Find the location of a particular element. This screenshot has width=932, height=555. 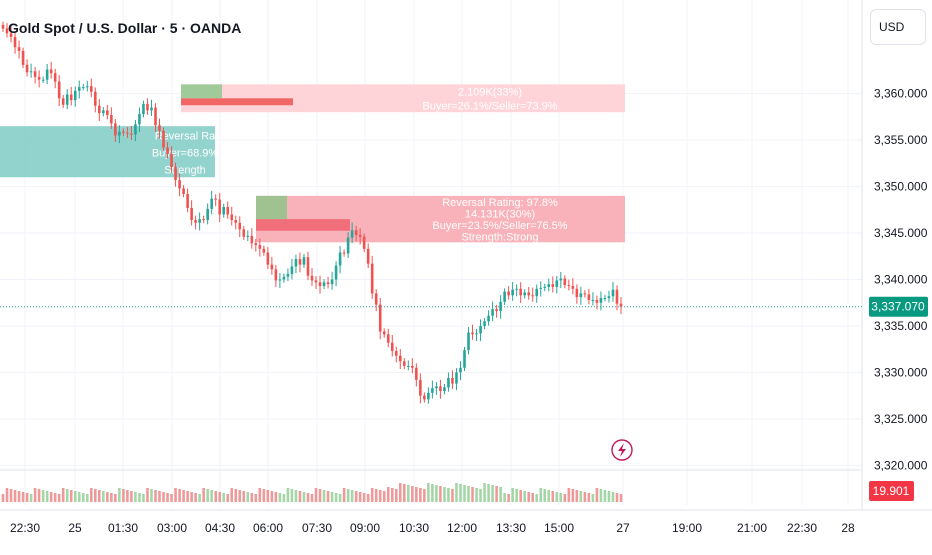

x-tick-label: 21:00 is located at coordinates (752, 528).